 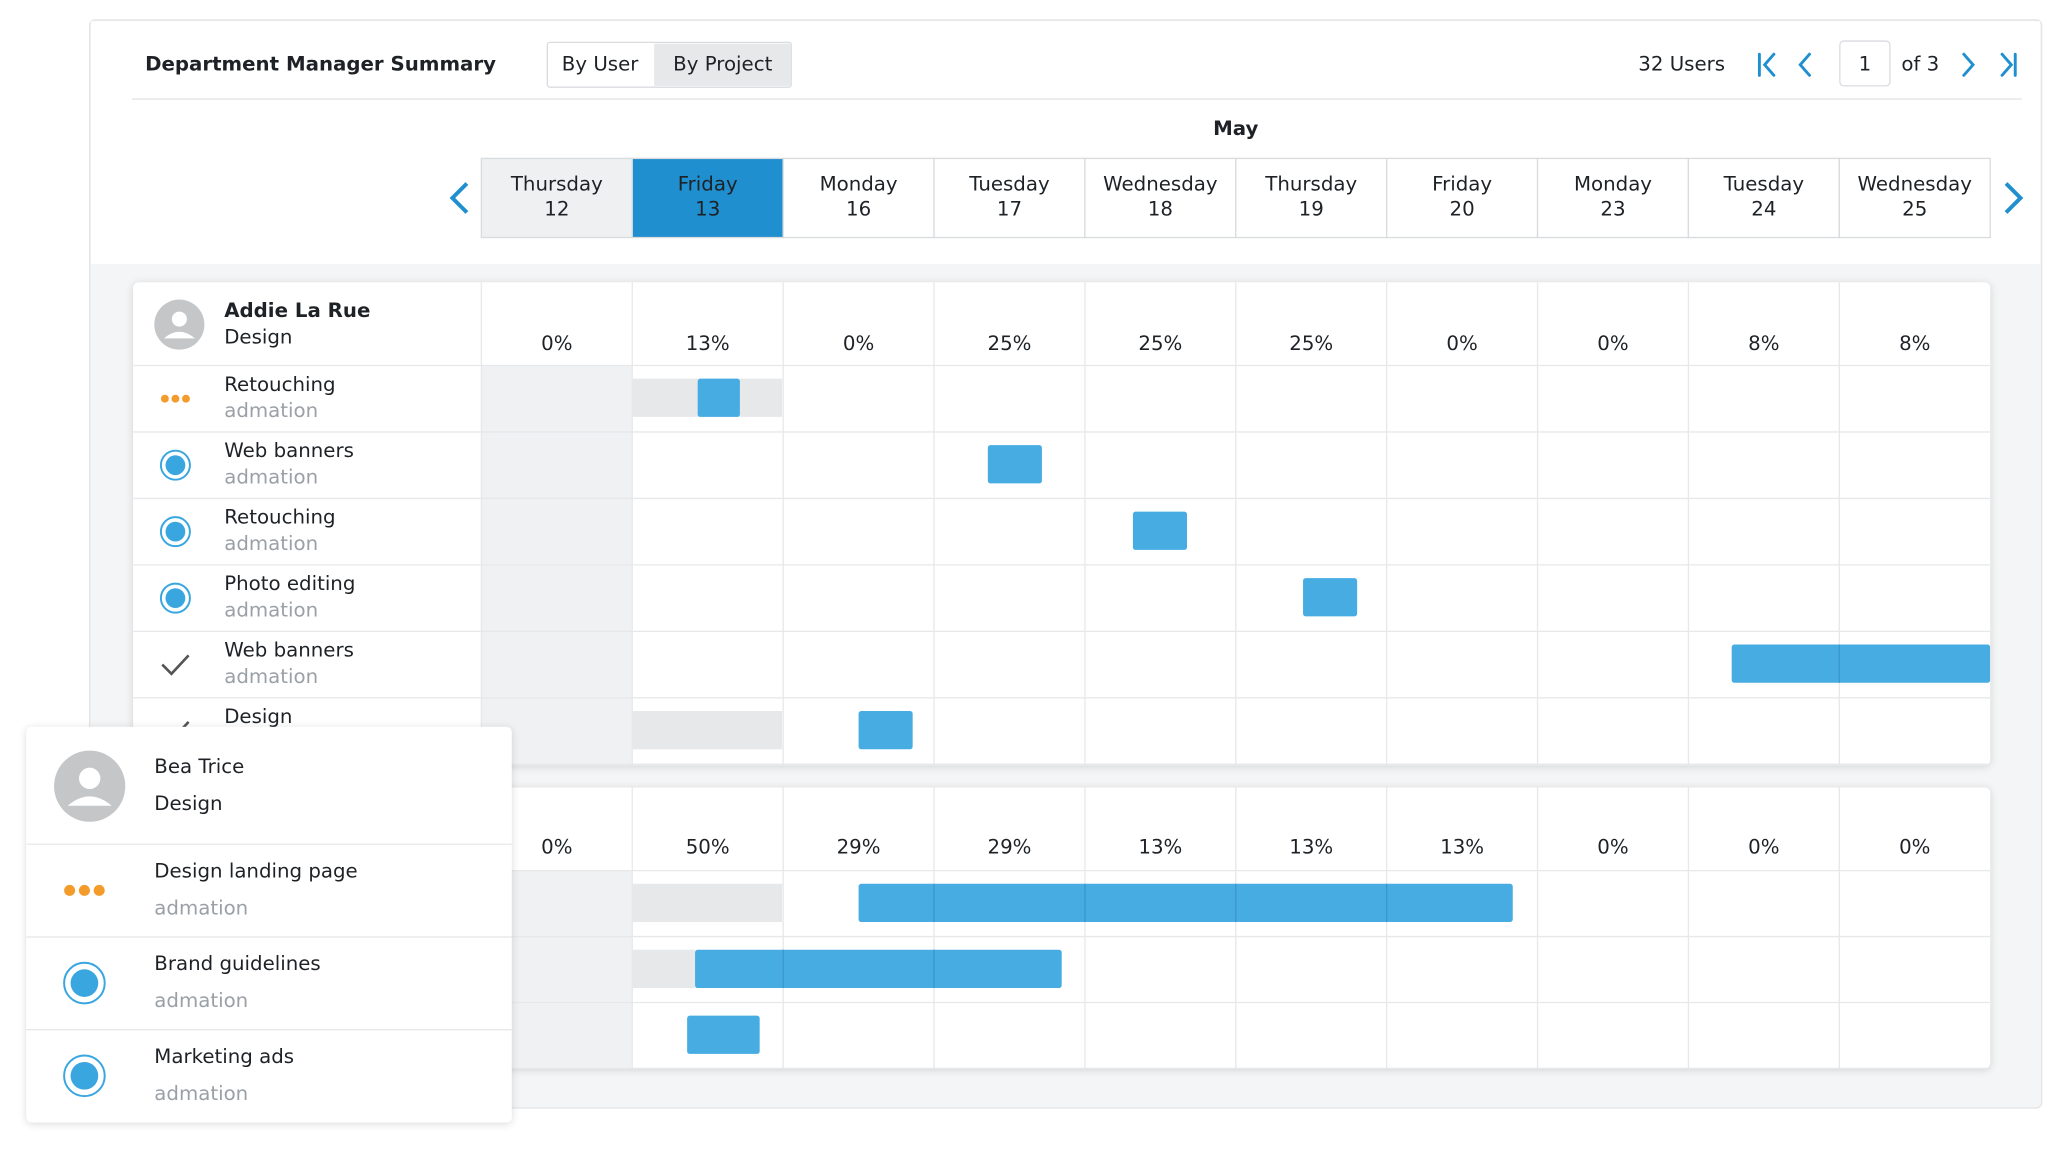 What do you see at coordinates (320, 63) in the screenshot?
I see `title: Department Manager Summary` at bounding box center [320, 63].